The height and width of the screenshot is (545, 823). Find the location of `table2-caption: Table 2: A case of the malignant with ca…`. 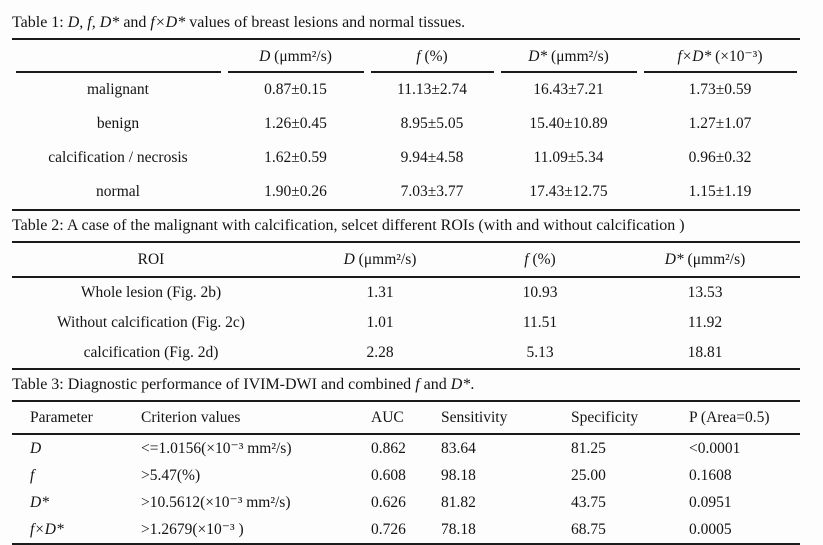

table2-caption: Table 2: A case of the malignant with ca… is located at coordinates (411, 226).